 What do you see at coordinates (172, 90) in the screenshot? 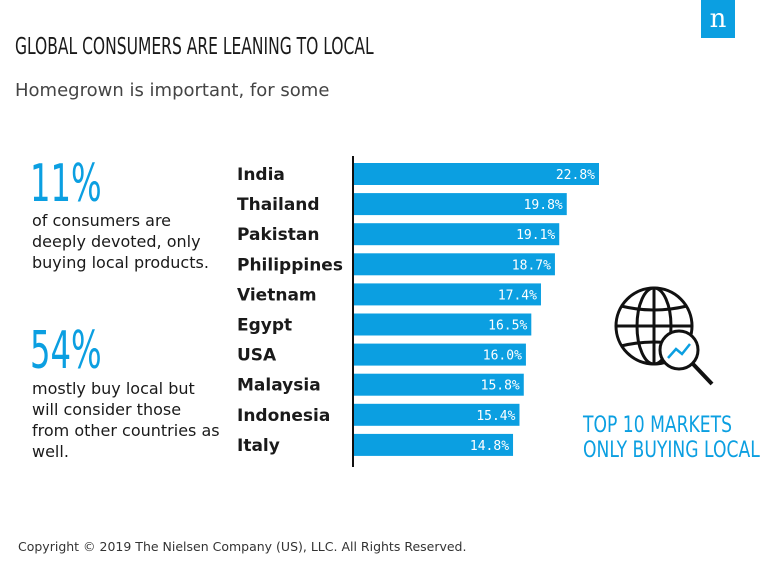
I see `page-subtitle: Homegrown is important, for some` at bounding box center [172, 90].